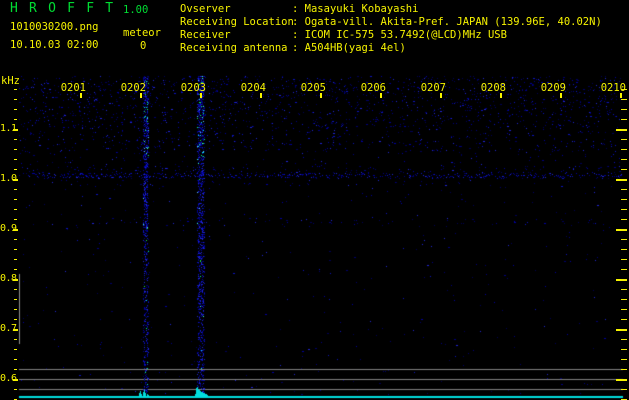  Describe the element at coordinates (433, 88) in the screenshot. I see `x-axis-tick-label: 0207` at that location.